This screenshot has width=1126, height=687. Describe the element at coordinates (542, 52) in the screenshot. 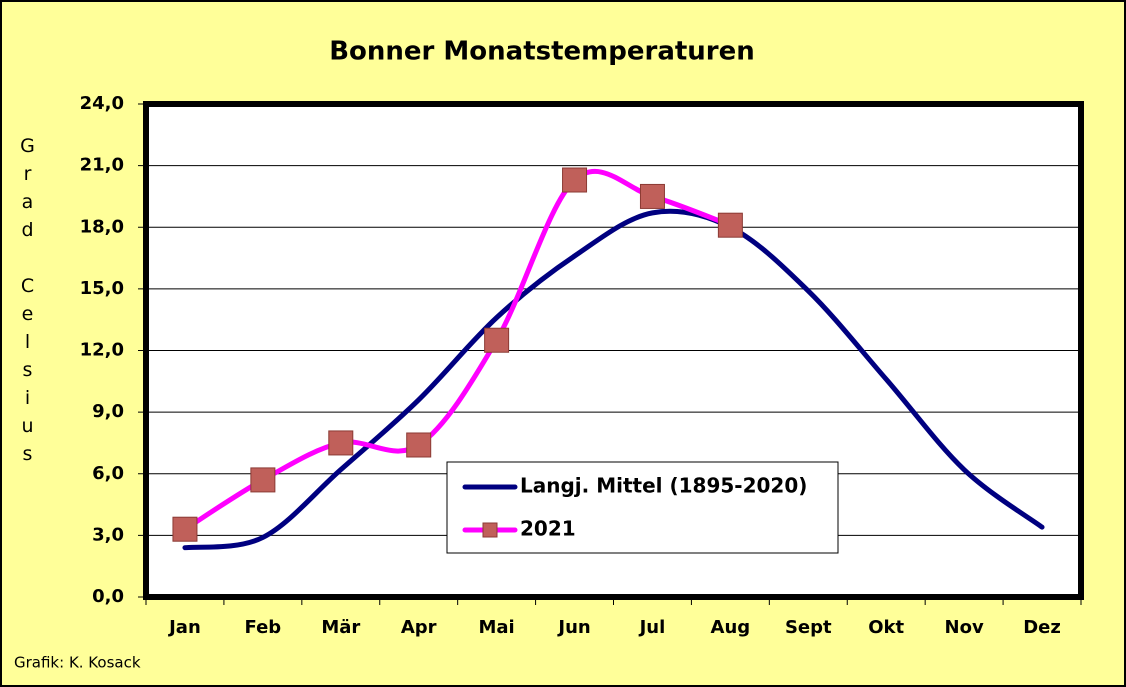

I see `chart-title: Bonner Monatstemperaturen` at that location.